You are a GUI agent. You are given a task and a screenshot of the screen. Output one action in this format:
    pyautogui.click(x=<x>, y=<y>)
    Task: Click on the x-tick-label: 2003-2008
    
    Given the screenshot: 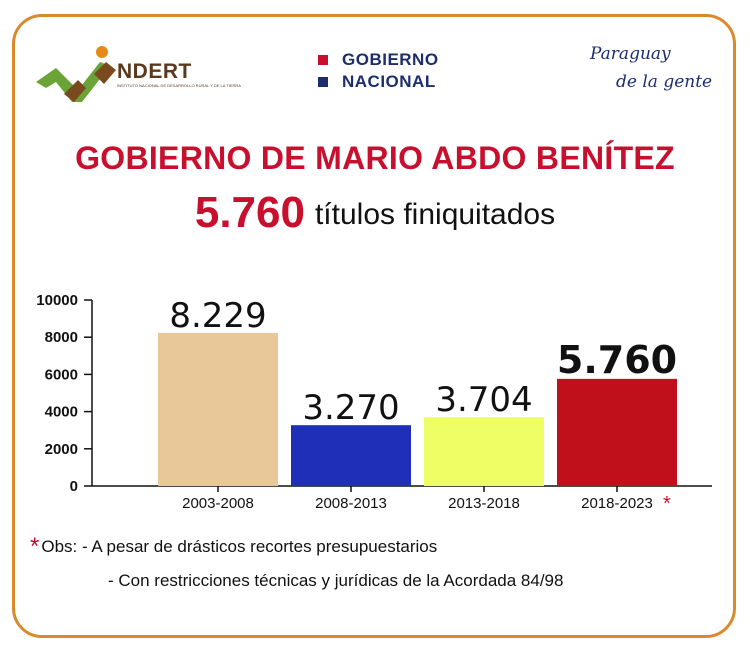 What is the action you would take?
    pyautogui.click(x=218, y=503)
    